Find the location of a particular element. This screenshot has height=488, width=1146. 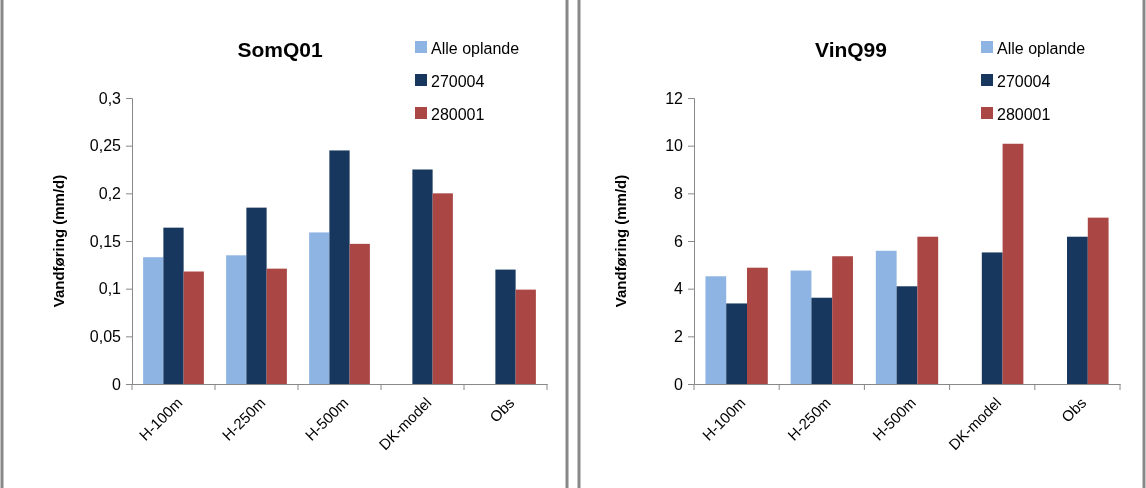

chart-title: SomQ01 is located at coordinates (280, 49).